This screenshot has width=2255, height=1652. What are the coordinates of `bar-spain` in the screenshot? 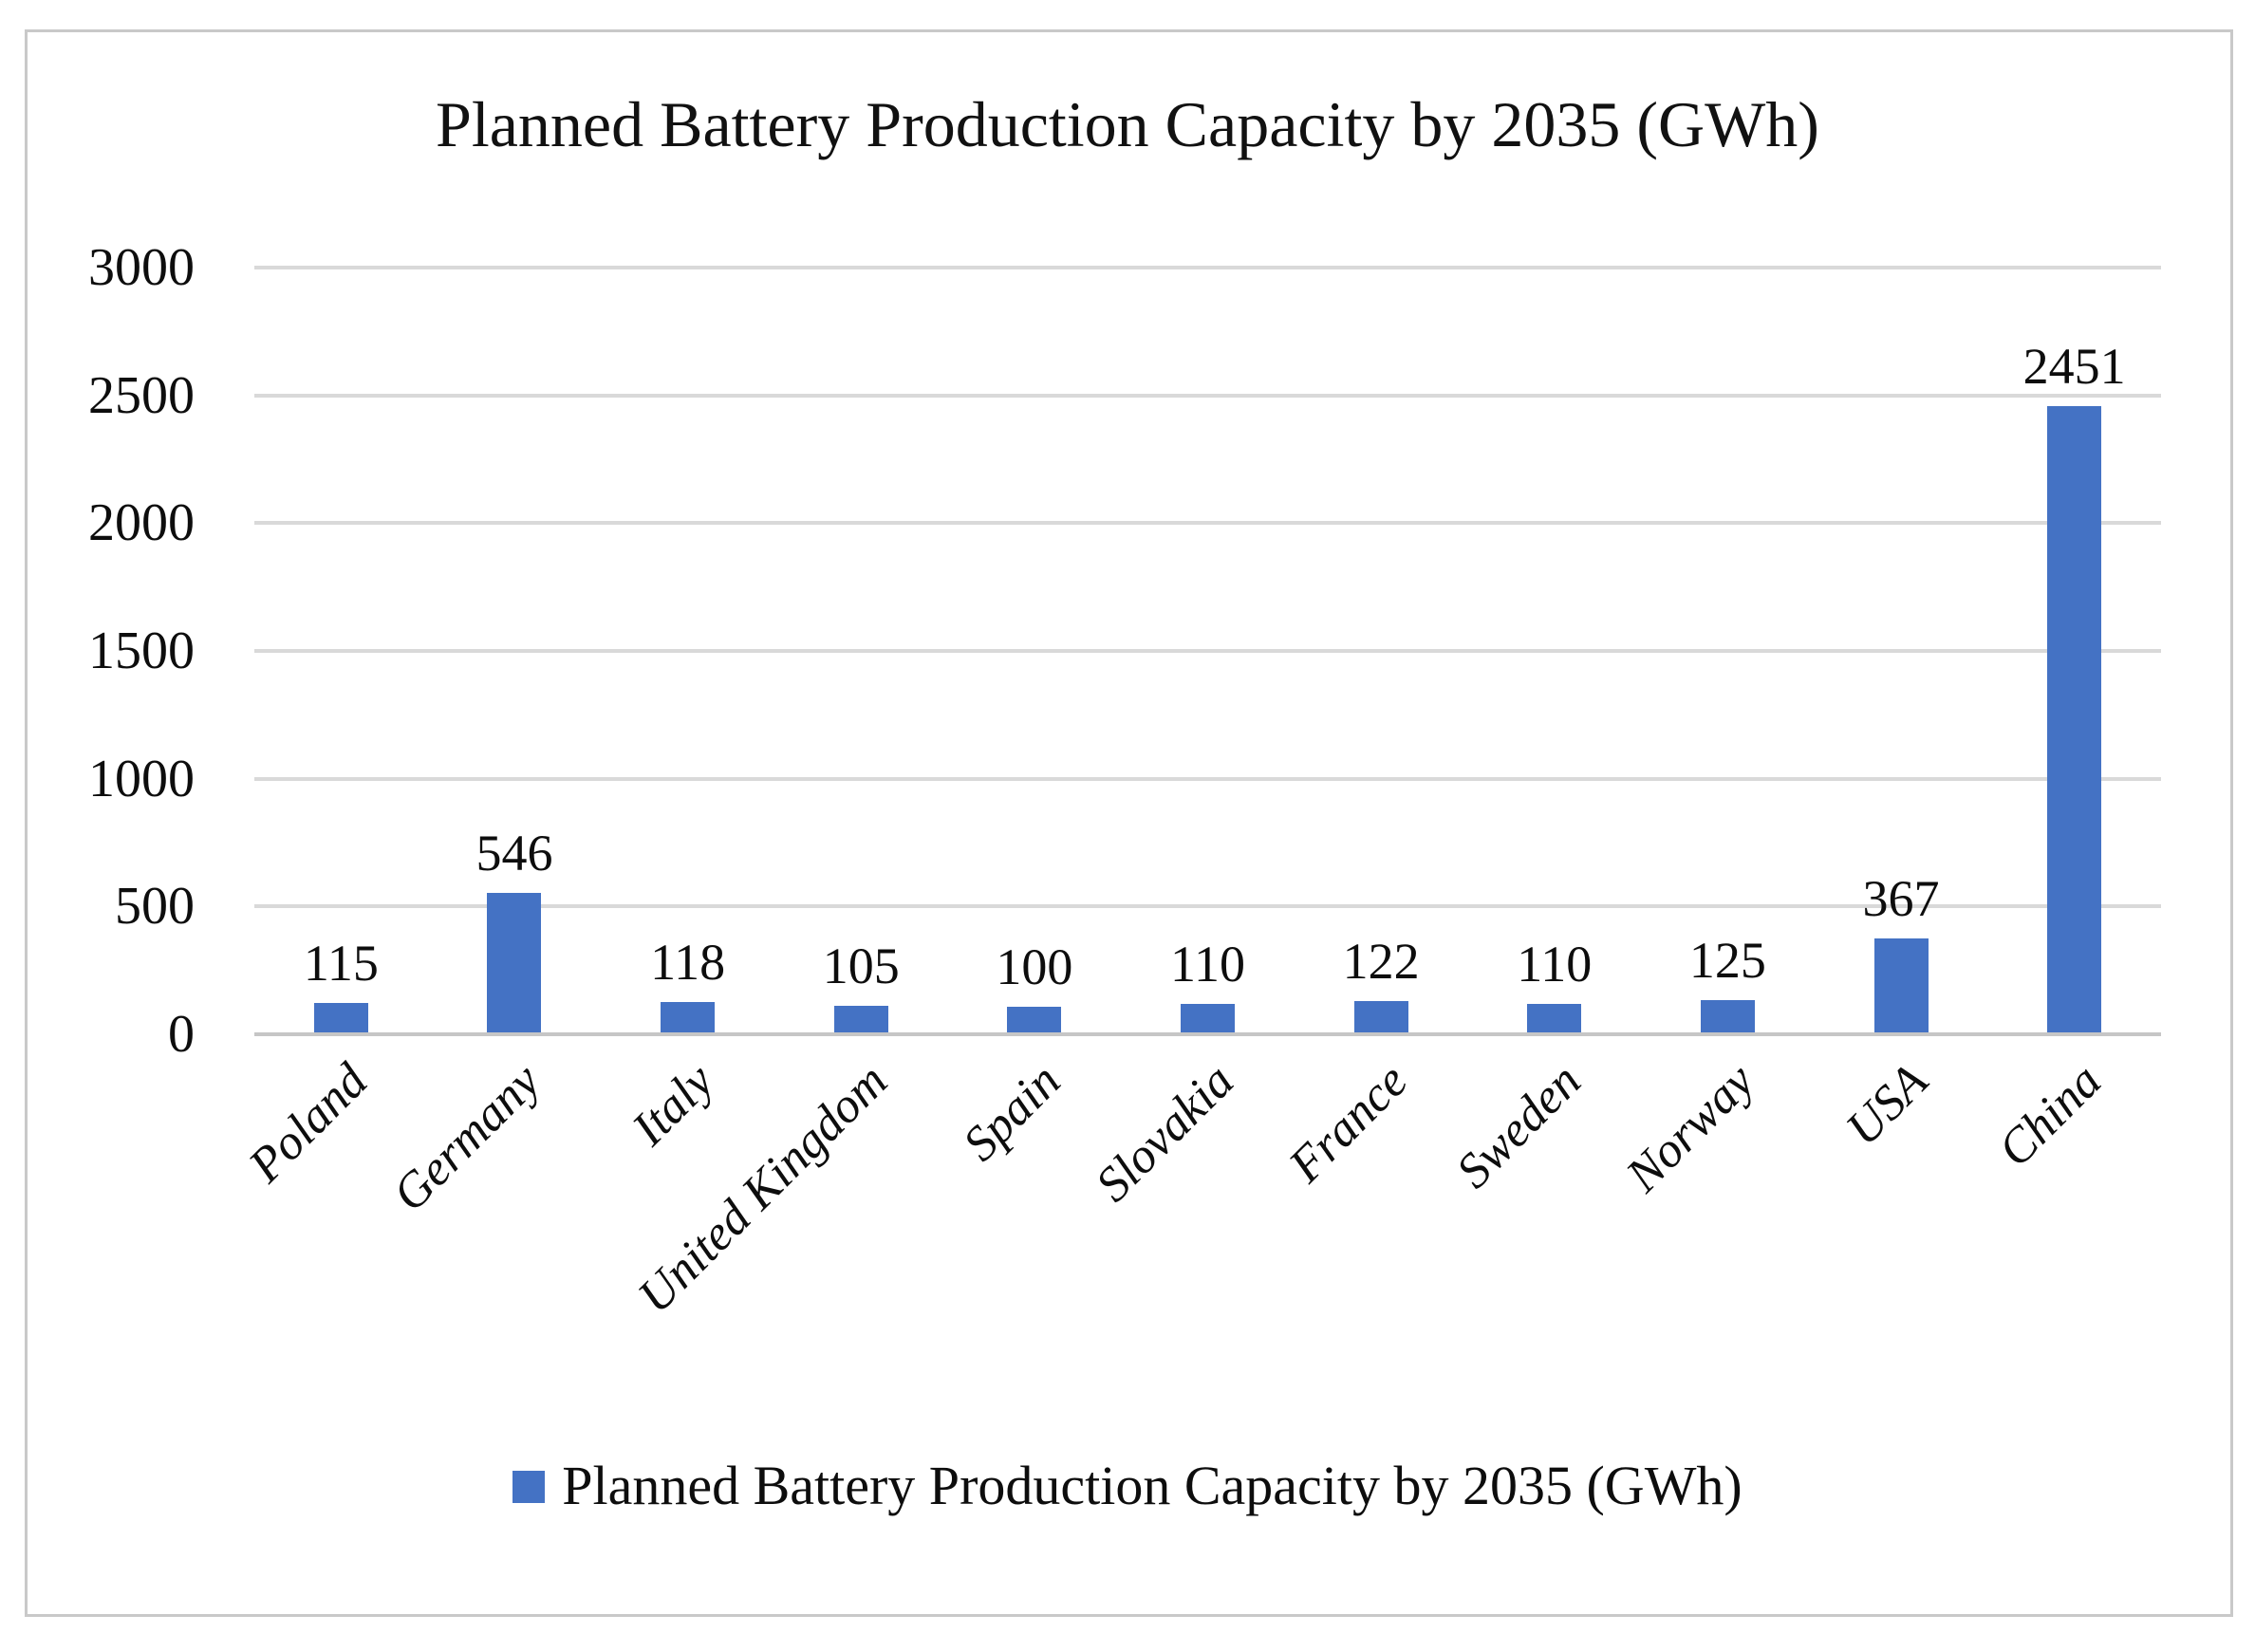 It's located at (1034, 1019).